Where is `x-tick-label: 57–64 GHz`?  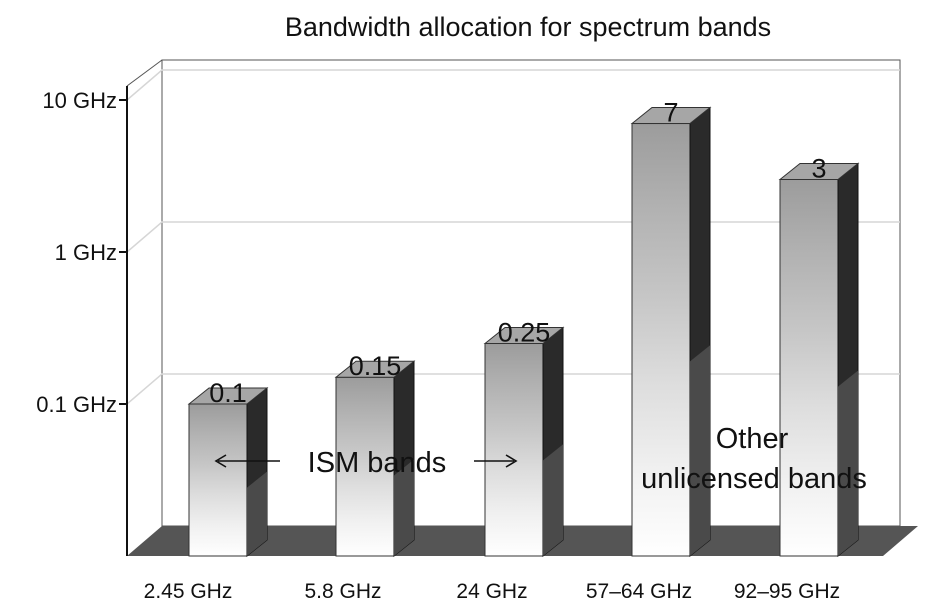 x-tick-label: 57–64 GHz is located at coordinates (639, 591).